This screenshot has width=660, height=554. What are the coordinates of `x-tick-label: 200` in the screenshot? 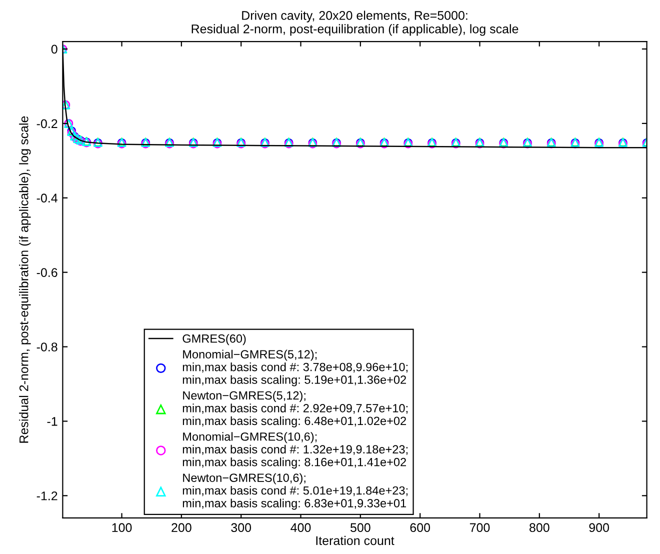 It's located at (182, 527).